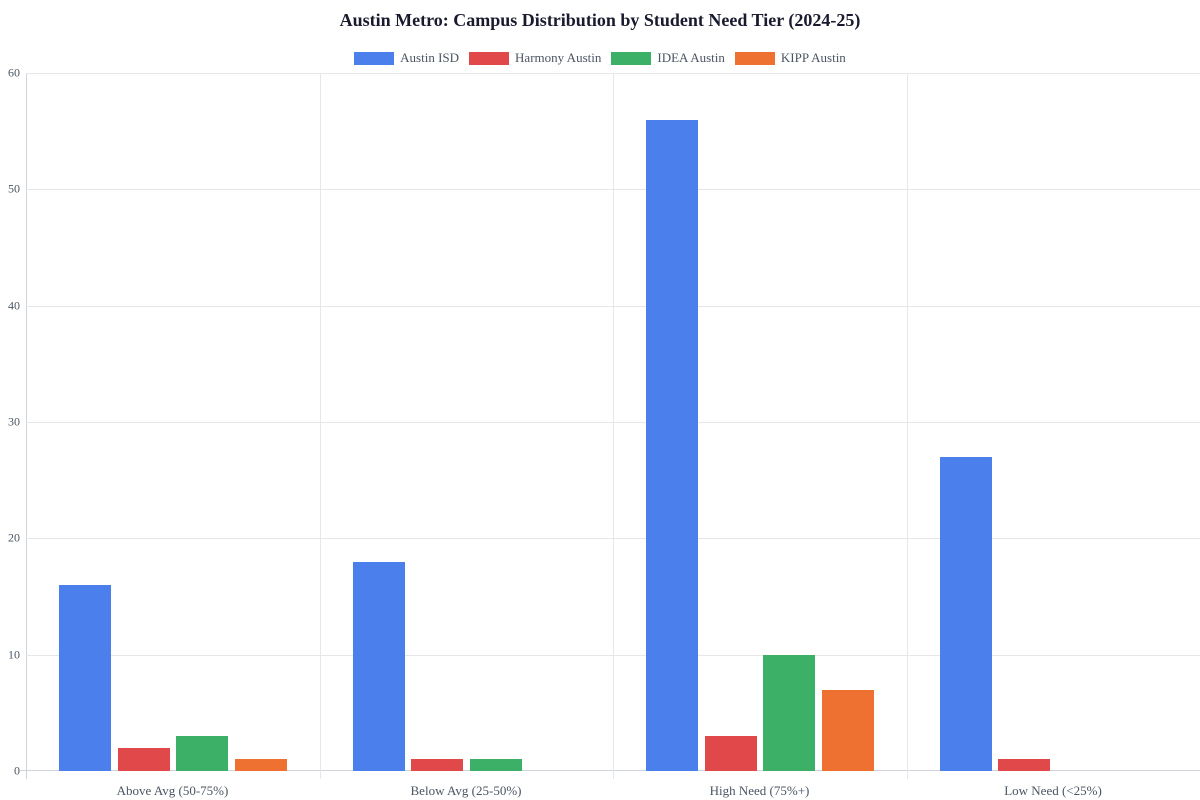 Image resolution: width=1200 pixels, height=800 pixels. Describe the element at coordinates (1053, 790) in the screenshot. I see `x-tick-label: Low Need (<25%)` at that location.